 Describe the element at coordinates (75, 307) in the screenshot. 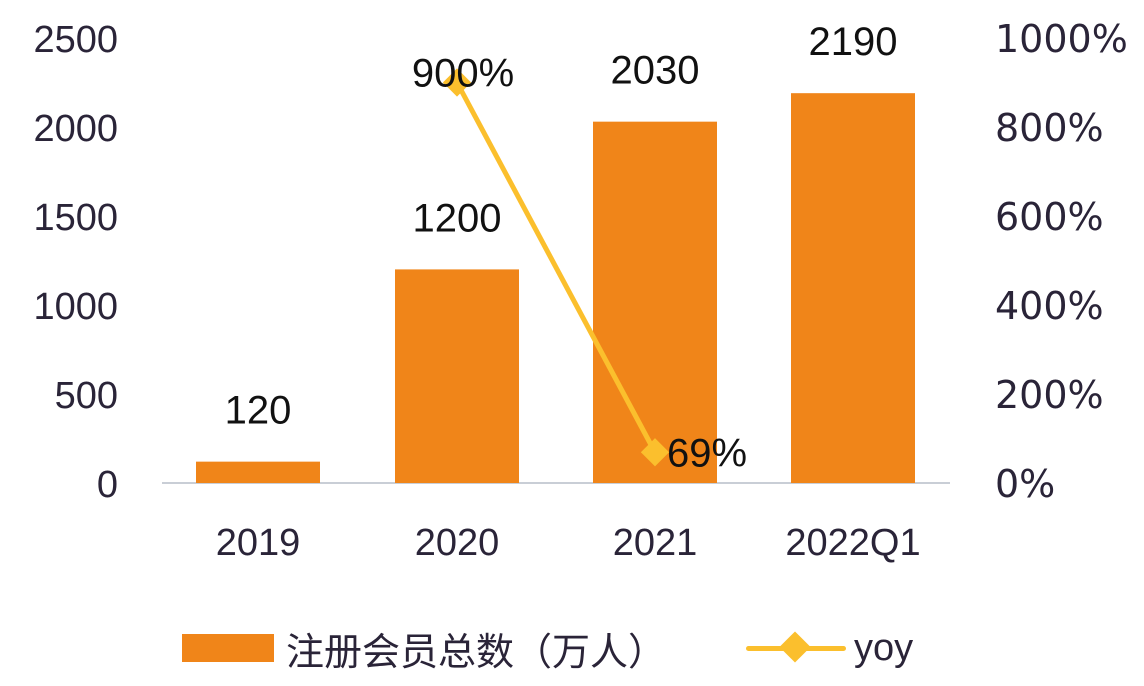

I see `left-tick-label: 1000` at that location.